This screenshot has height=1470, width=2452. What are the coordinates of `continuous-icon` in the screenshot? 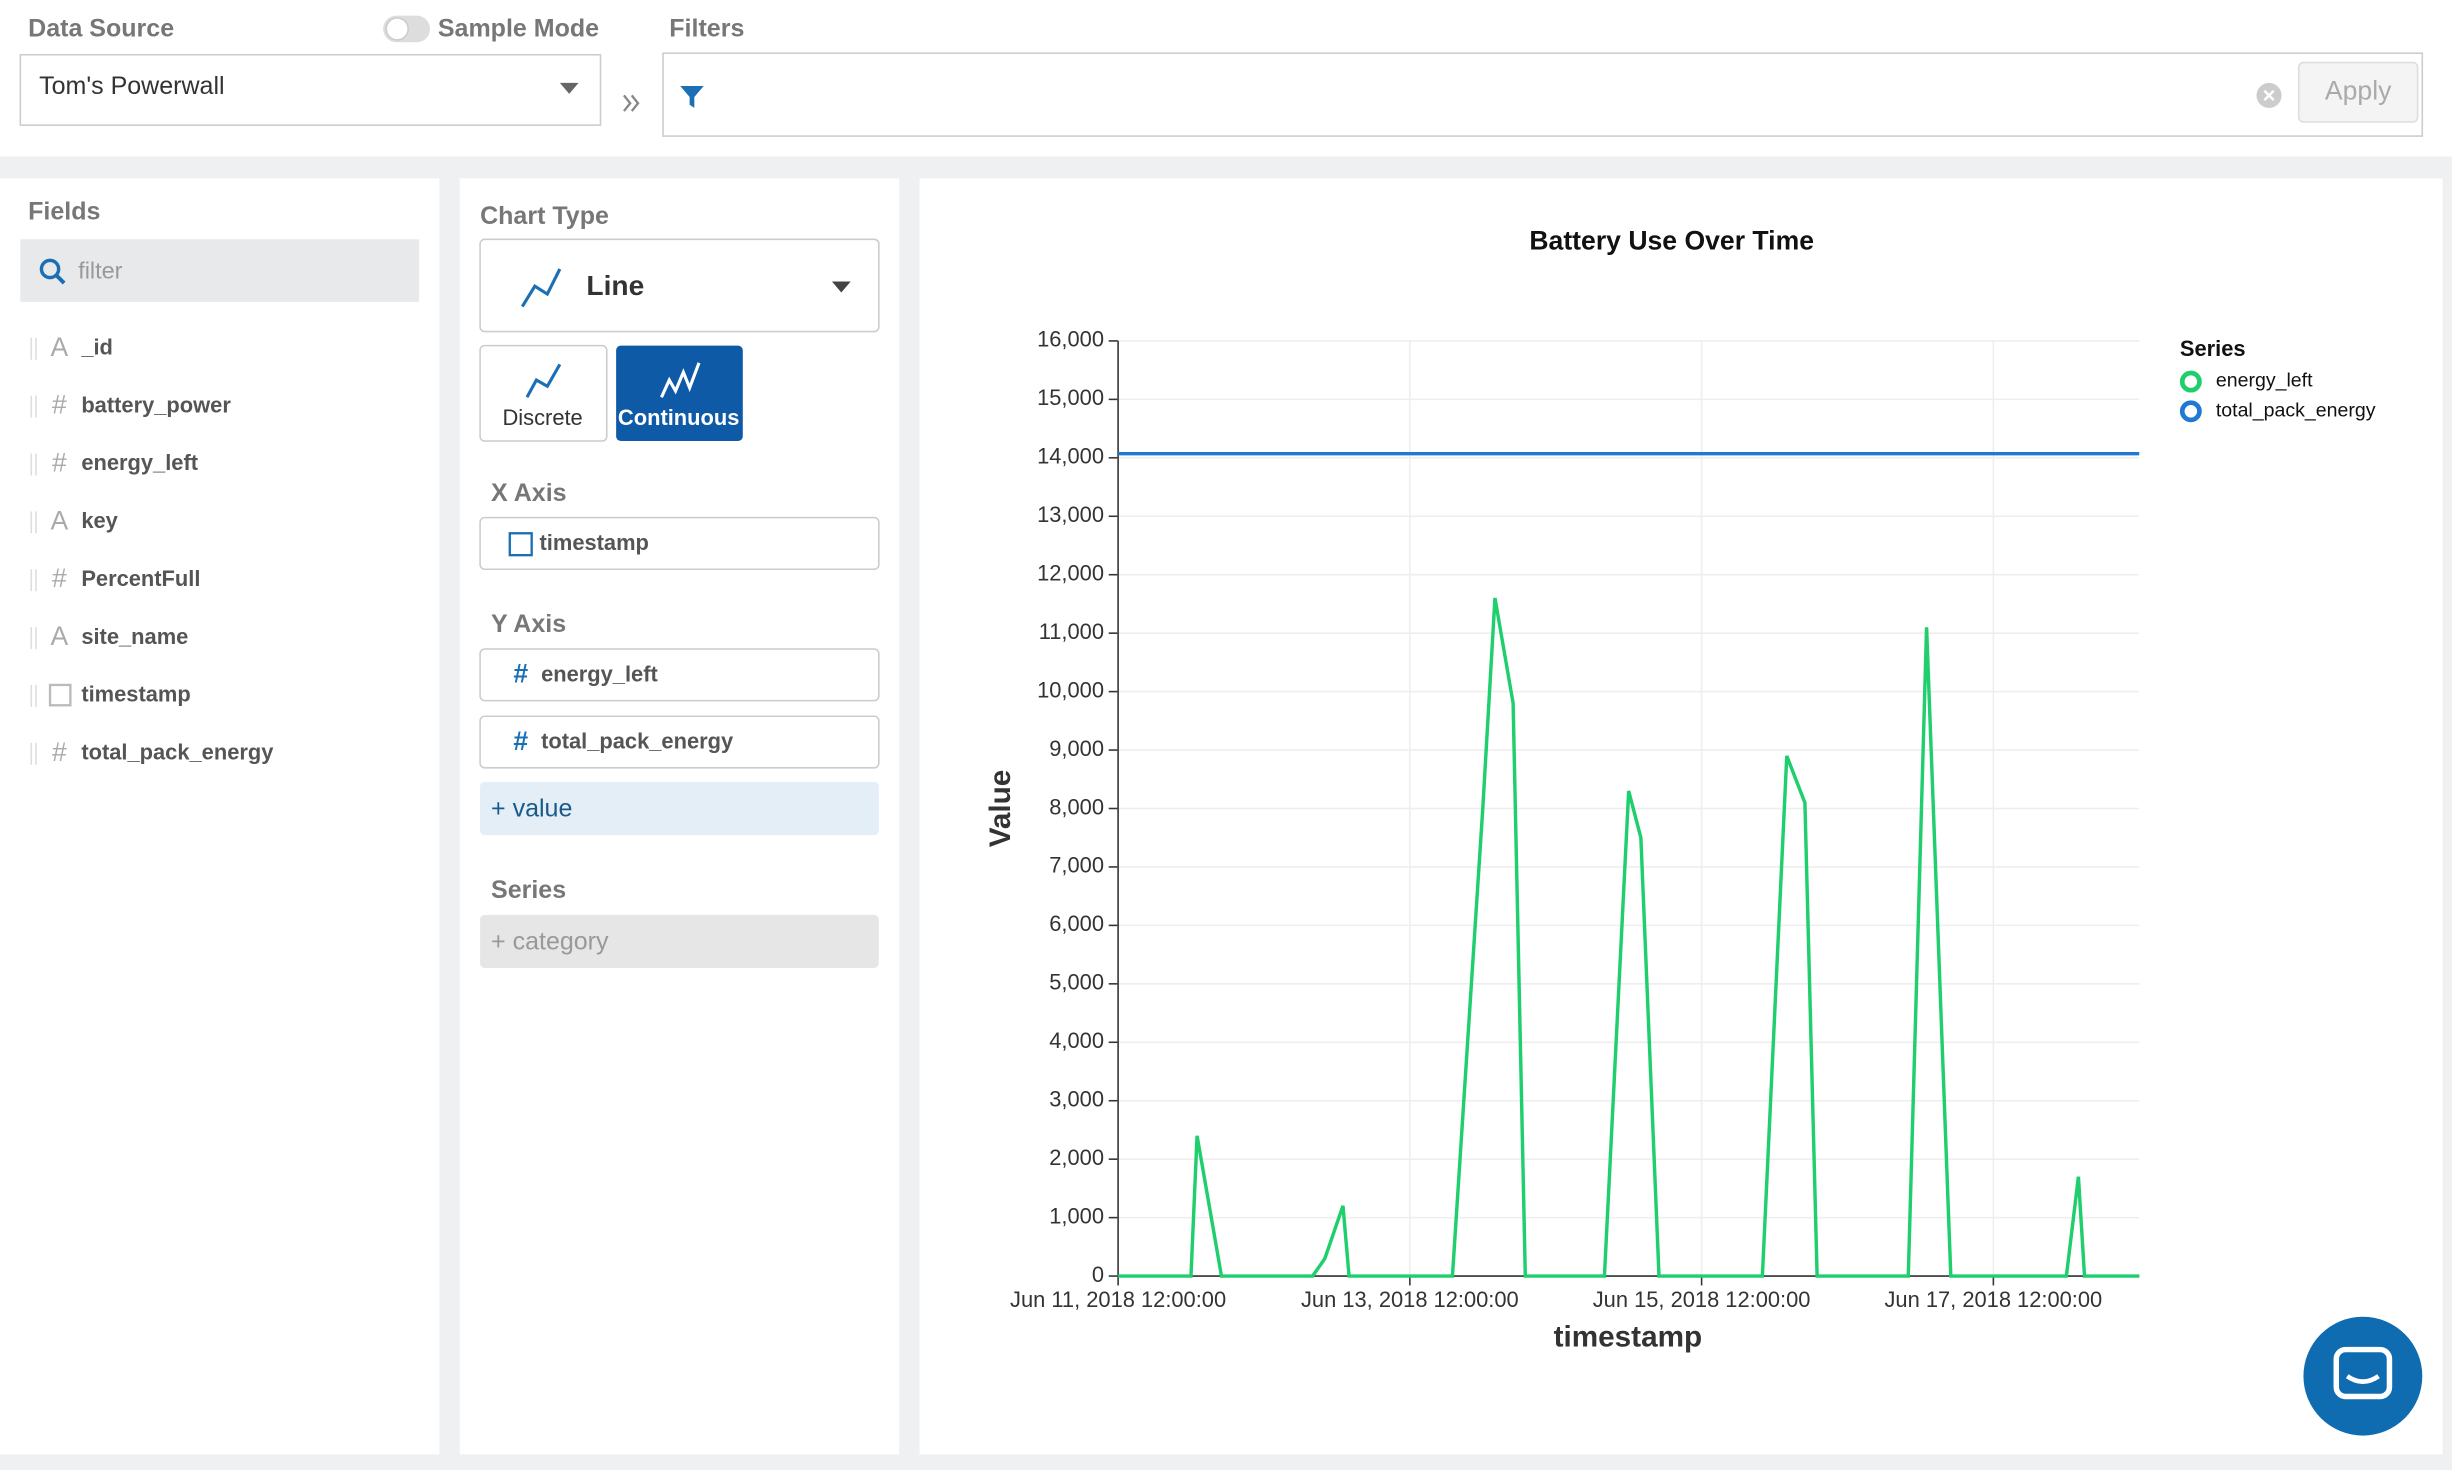 It's located at (680, 380).